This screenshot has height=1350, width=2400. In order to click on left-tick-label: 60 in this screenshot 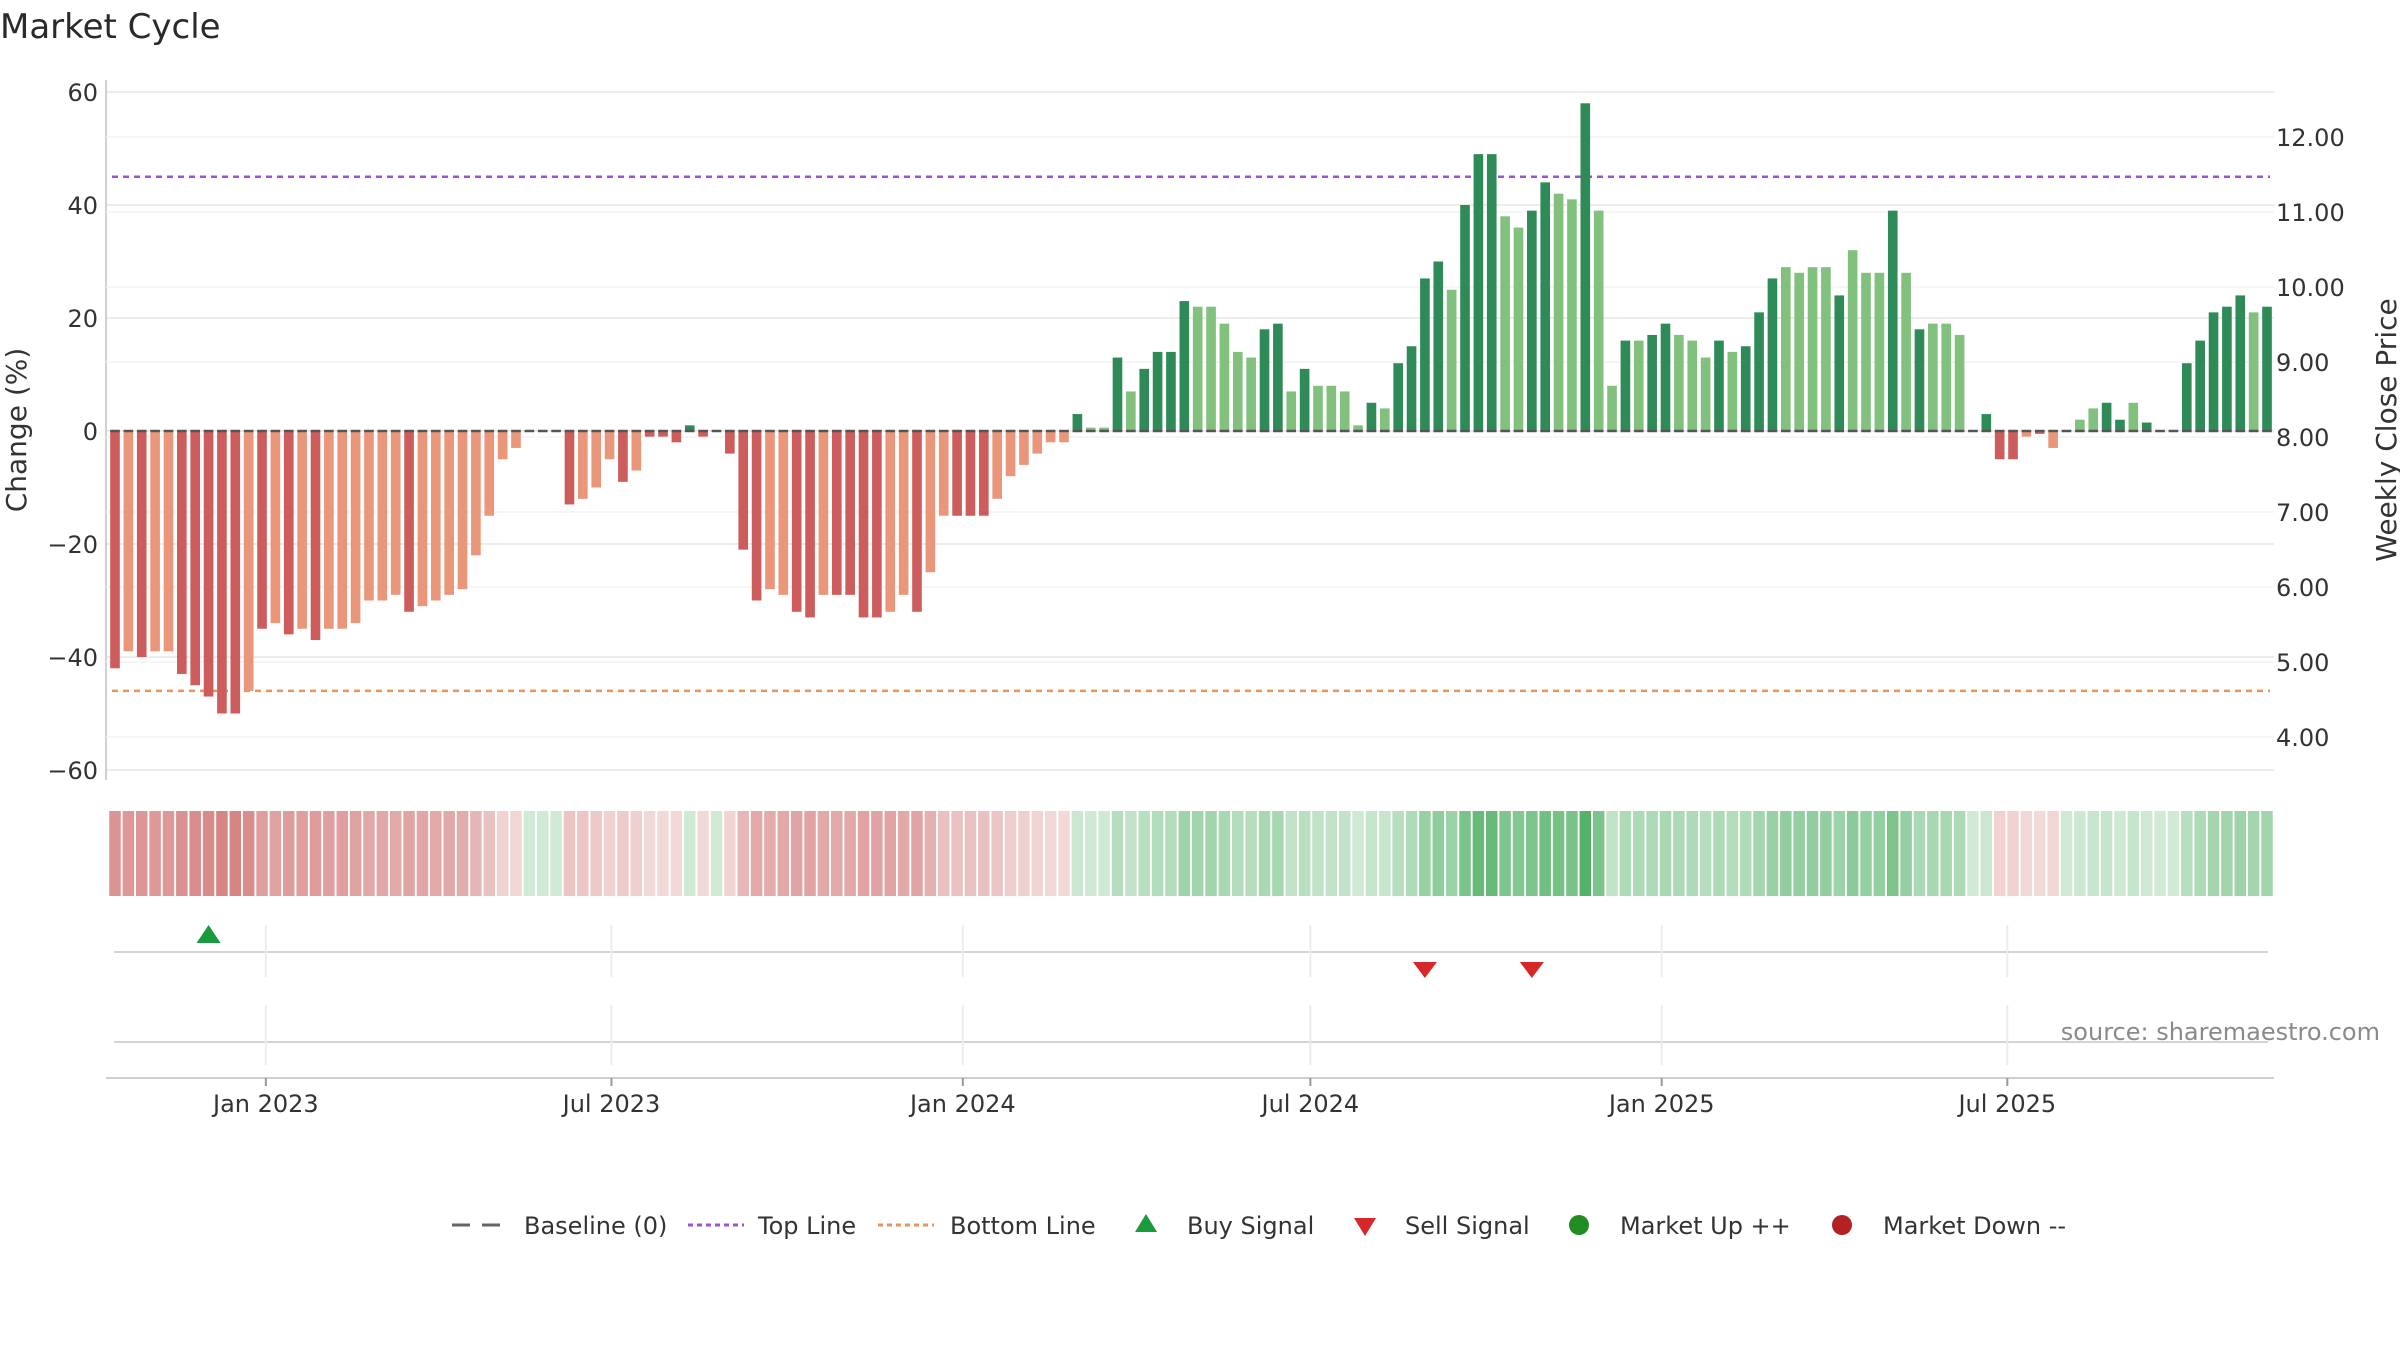, I will do `click(82, 93)`.